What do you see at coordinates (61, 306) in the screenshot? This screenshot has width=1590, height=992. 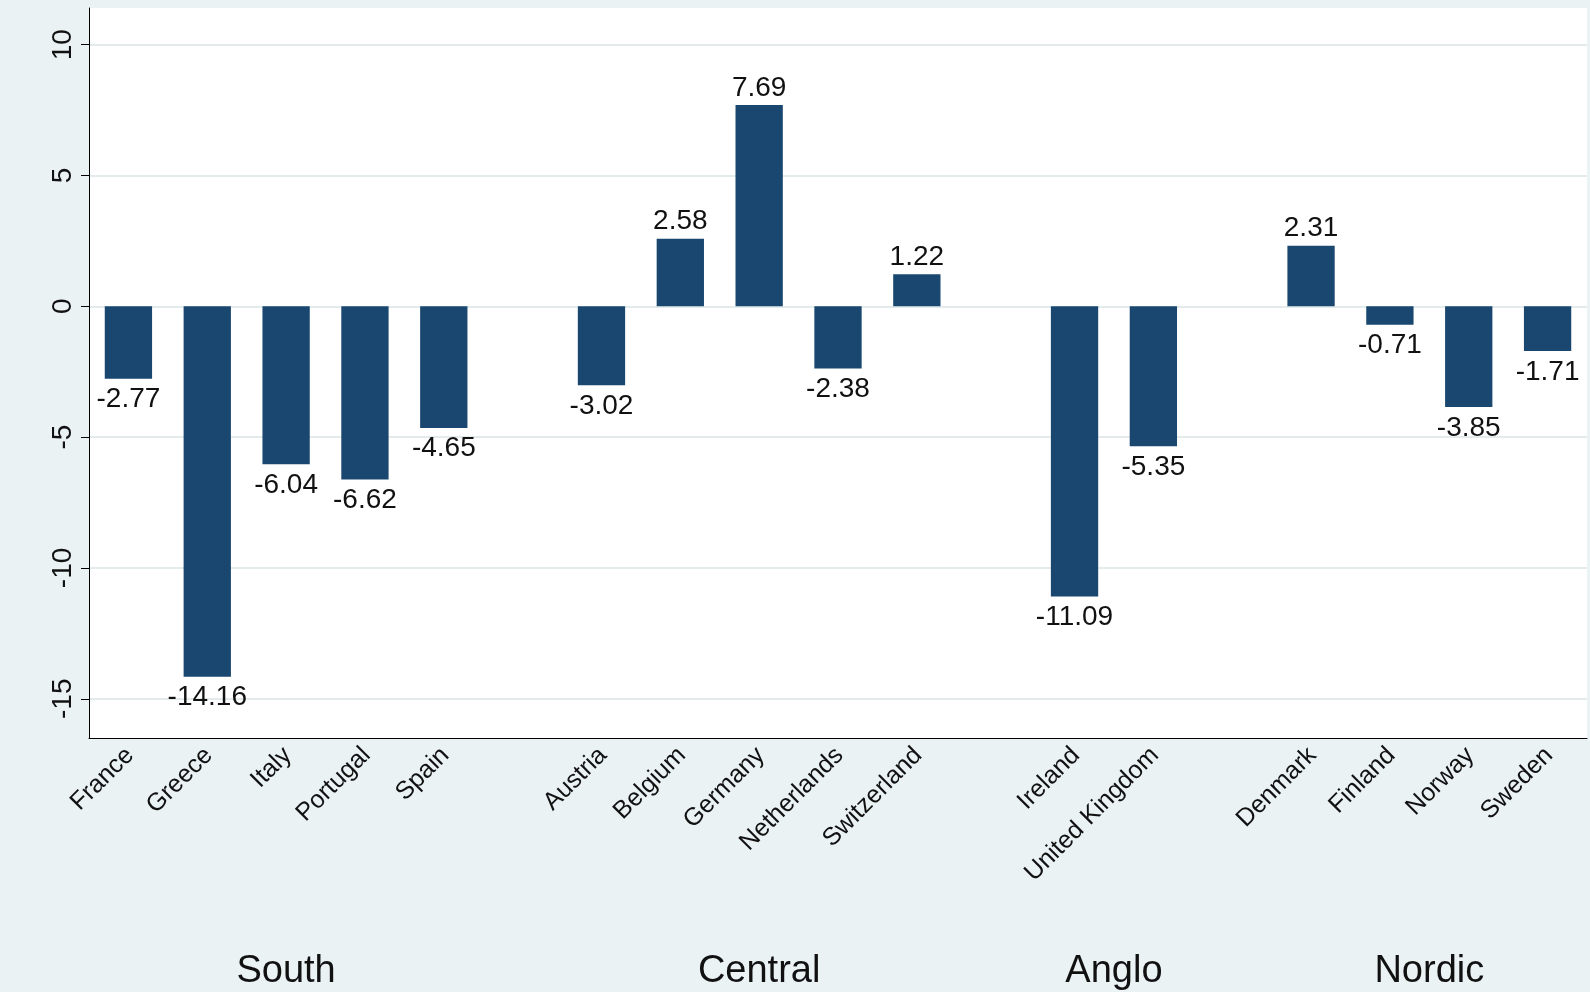 I see `y-tick-label: 0` at bounding box center [61, 306].